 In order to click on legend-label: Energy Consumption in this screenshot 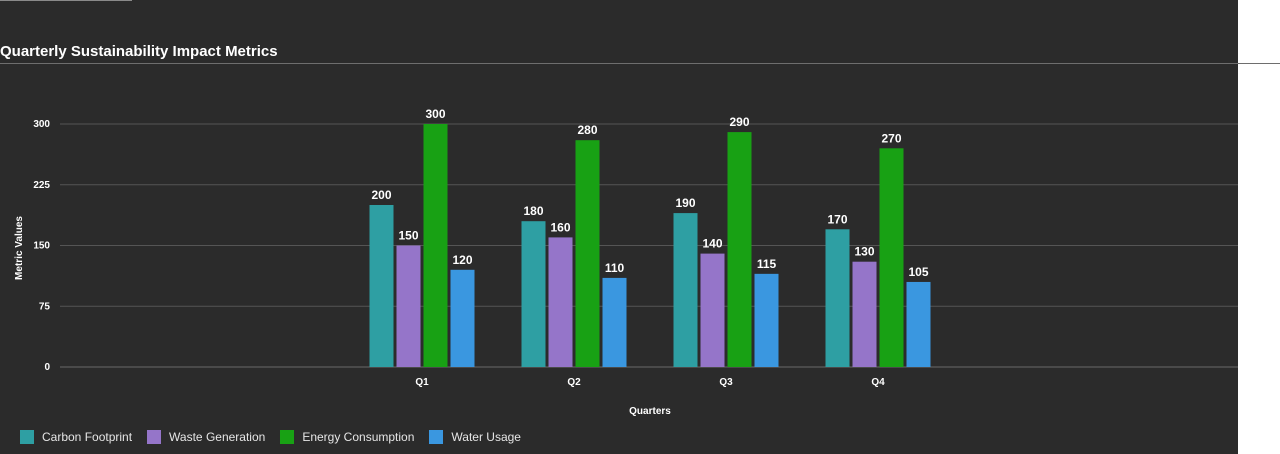, I will do `click(358, 437)`.